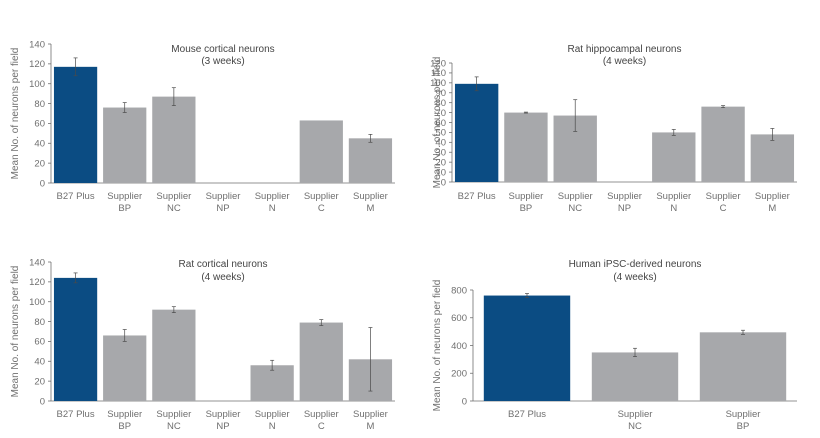  I want to click on y-tick-label: 200, so click(459, 374).